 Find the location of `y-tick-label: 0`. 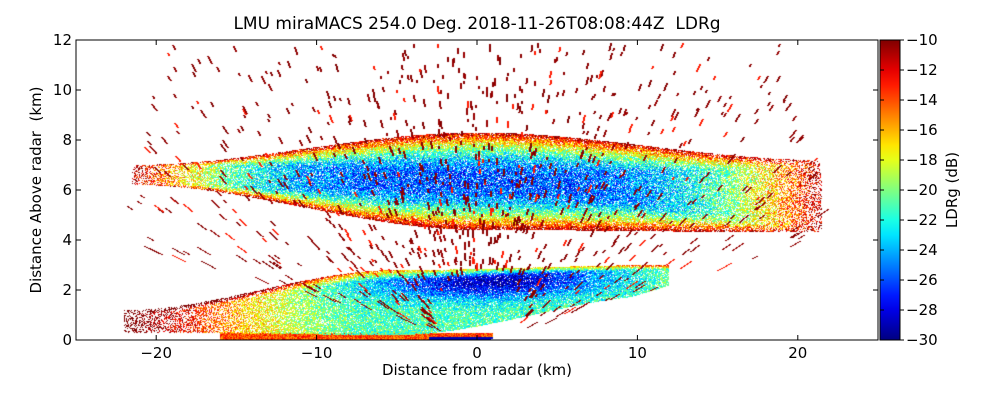

y-tick-label: 0 is located at coordinates (67, 340).